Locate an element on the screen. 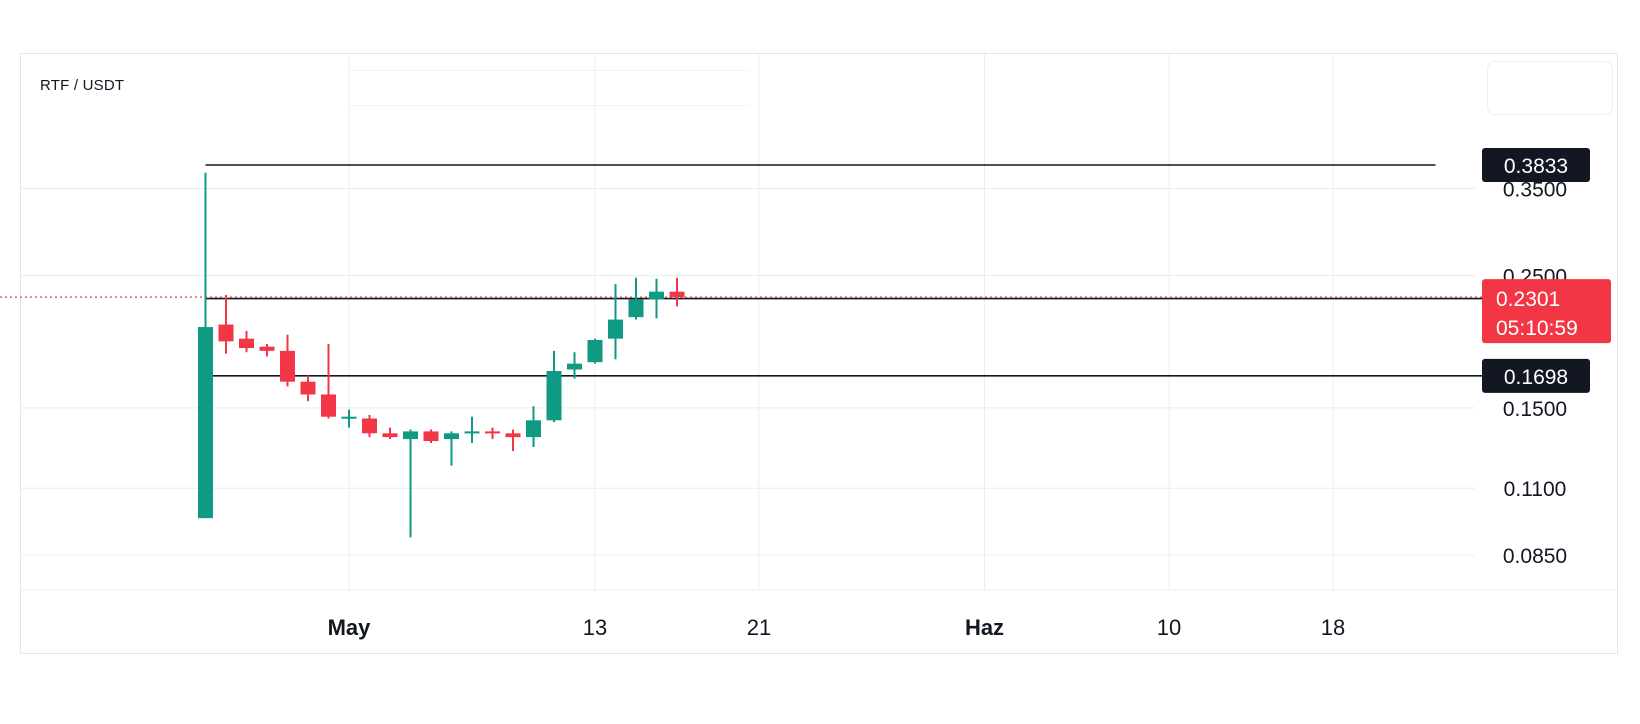  last-price-tag: 0.2301 05:10:59 is located at coordinates (1546, 311).